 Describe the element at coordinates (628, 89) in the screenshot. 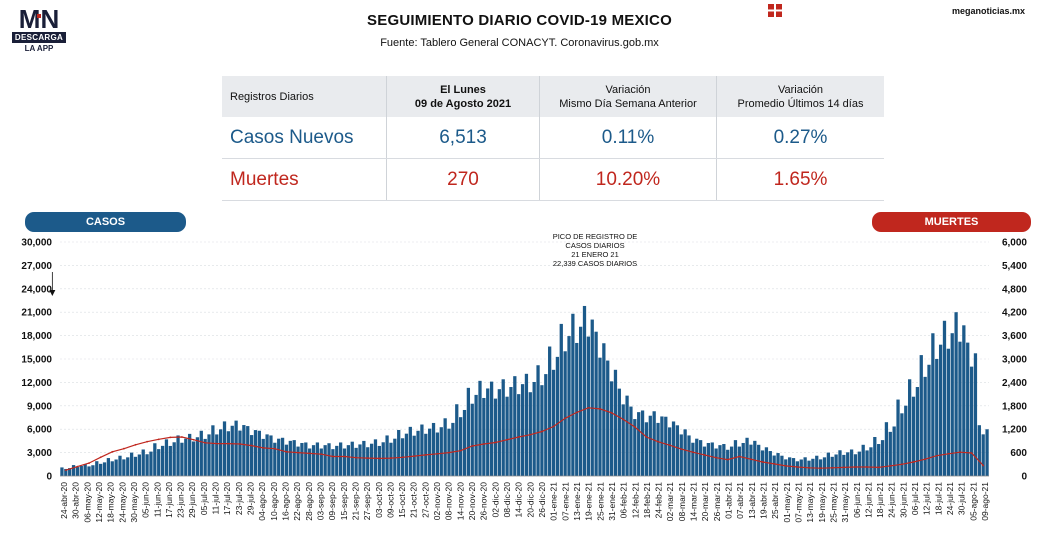

I see `col-header-var-week-line1: Variación` at that location.